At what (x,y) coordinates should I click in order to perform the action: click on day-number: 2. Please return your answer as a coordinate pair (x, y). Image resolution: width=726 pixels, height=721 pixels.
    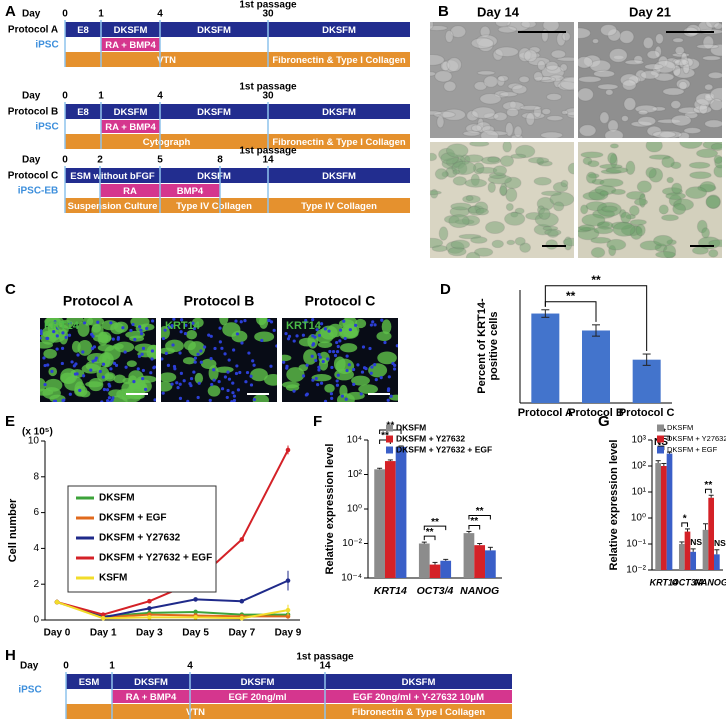
    Looking at the image, I should click on (100, 160).